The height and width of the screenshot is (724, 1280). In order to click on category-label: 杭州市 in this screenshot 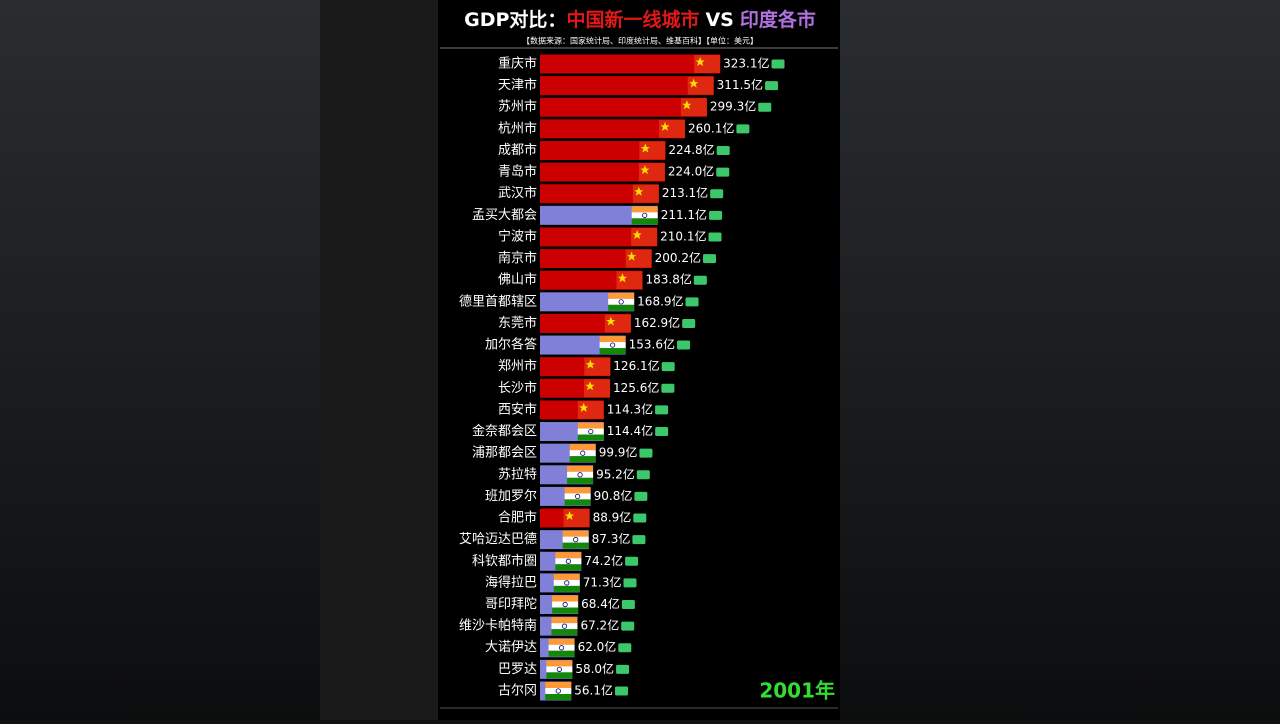, I will do `click(517, 128)`.